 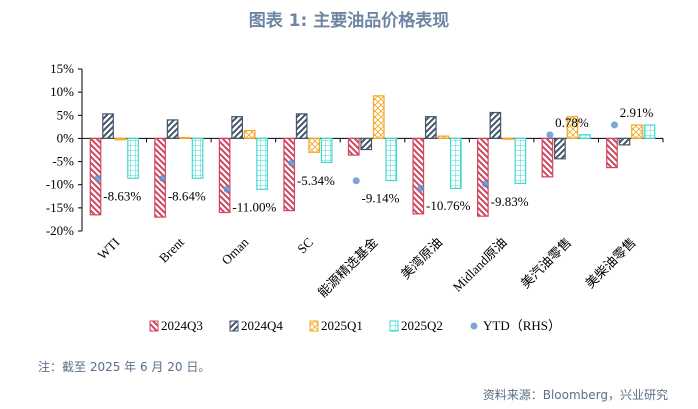 I want to click on y-tick-label: 5%, so click(x=66, y=114).